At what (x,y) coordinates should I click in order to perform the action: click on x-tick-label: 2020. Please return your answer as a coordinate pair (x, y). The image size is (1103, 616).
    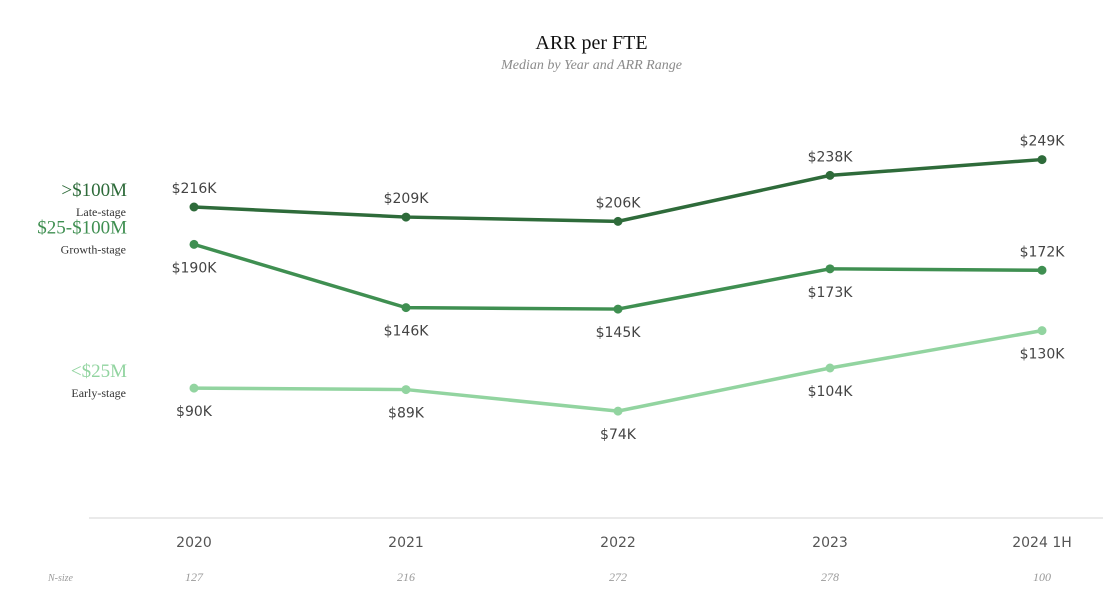
    Looking at the image, I should click on (194, 543).